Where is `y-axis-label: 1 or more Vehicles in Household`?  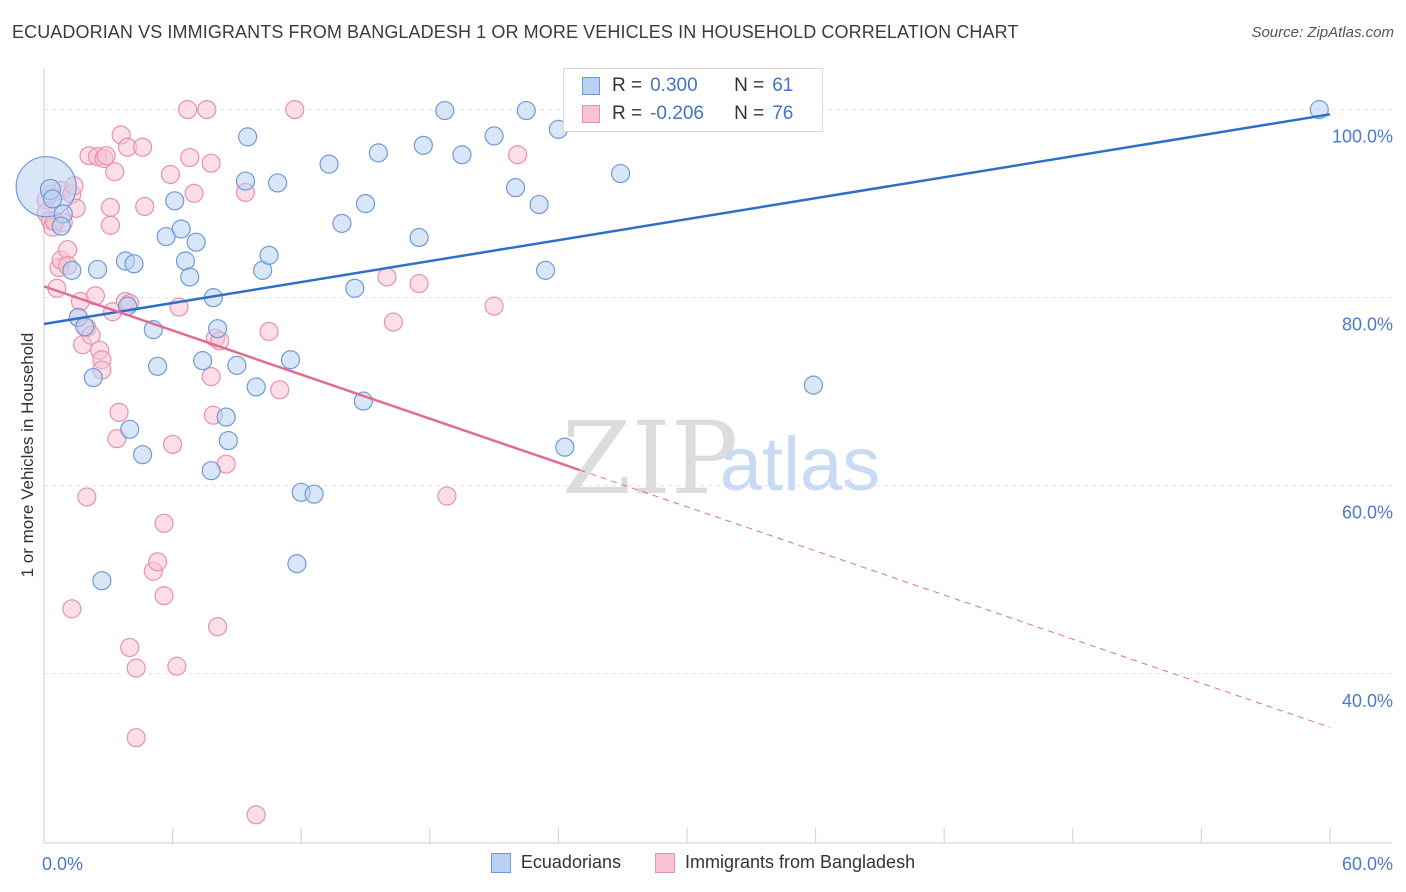
y-axis-label: 1 or more Vehicles in Household is located at coordinates (27, 455).